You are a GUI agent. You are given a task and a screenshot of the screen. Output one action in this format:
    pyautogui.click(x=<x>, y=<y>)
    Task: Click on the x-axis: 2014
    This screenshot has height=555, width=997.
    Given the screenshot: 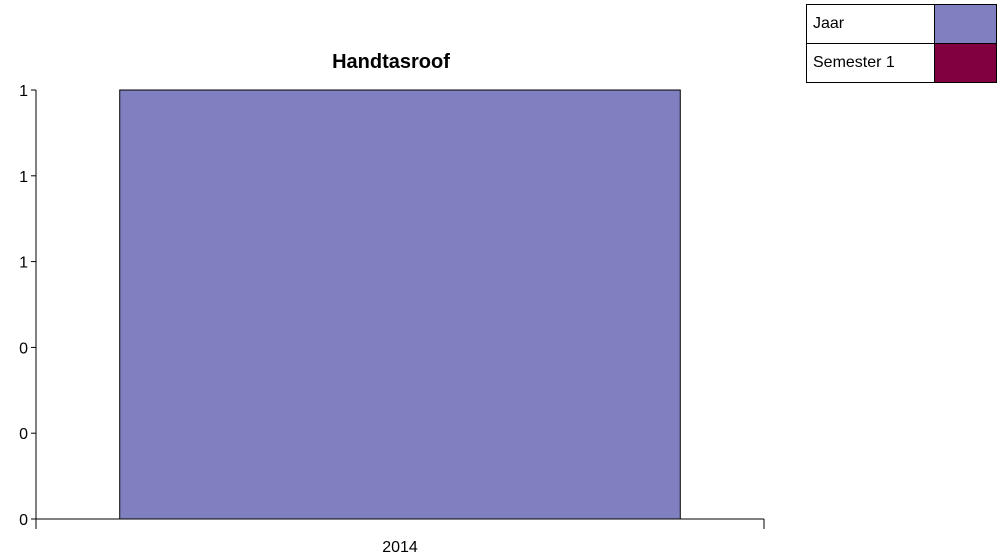 What is the action you would take?
    pyautogui.click(x=400, y=536)
    